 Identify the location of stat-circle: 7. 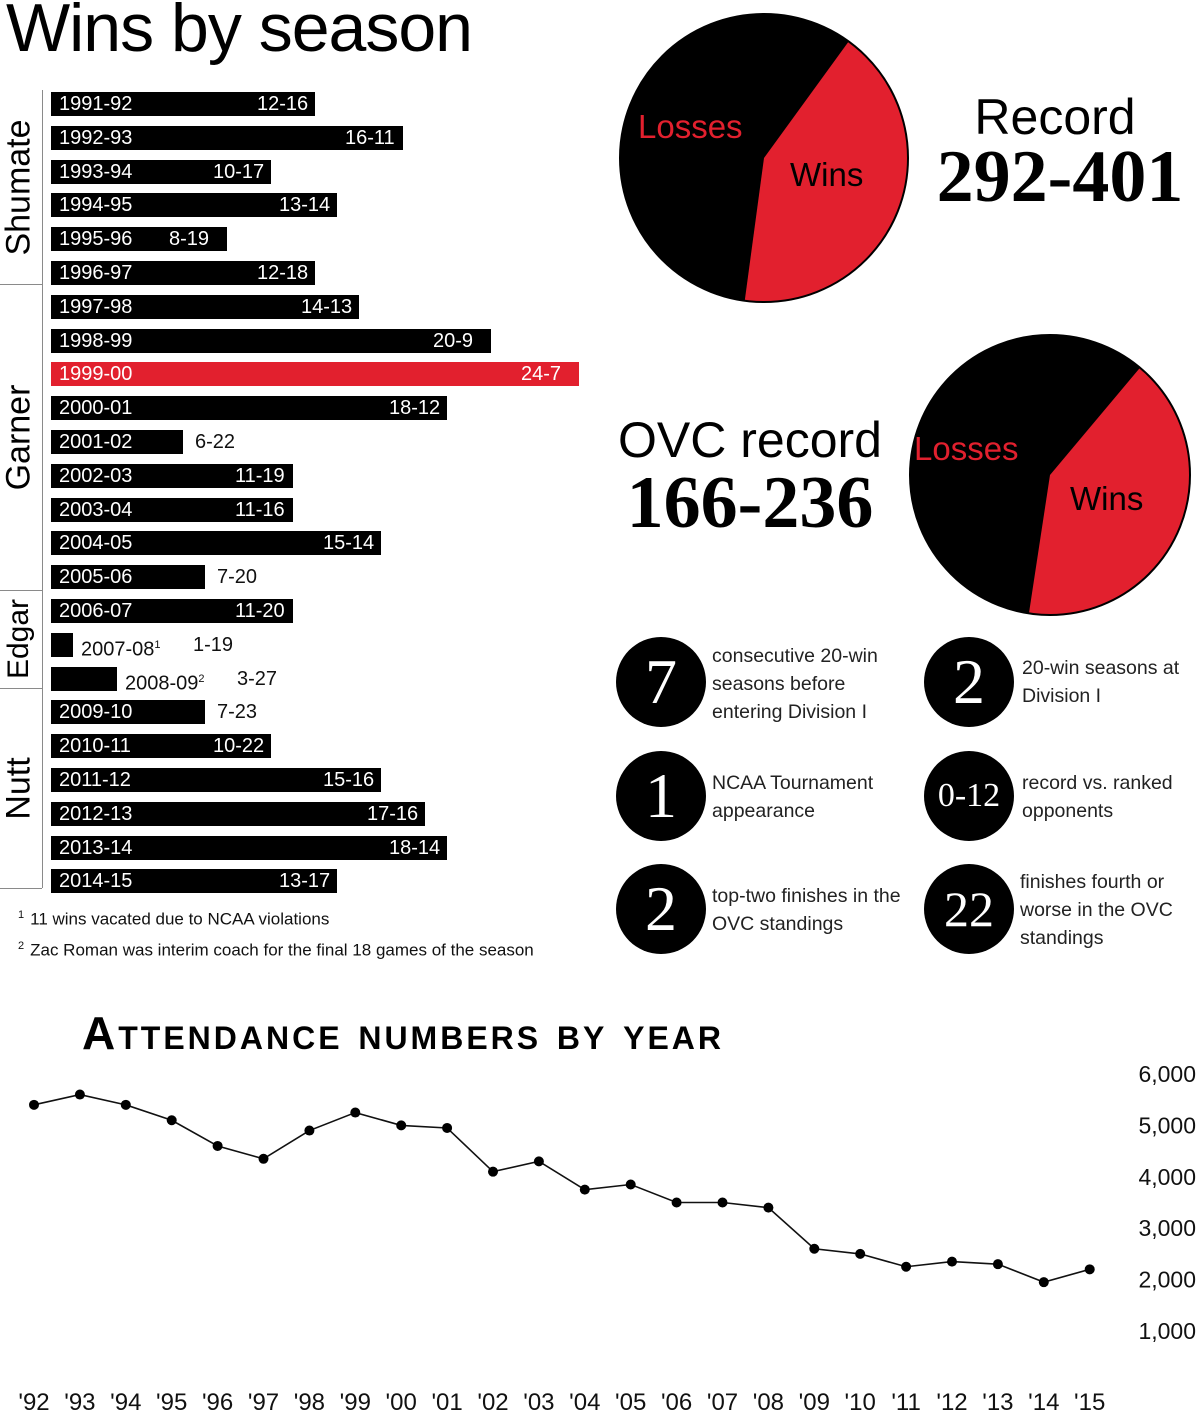
(661, 682).